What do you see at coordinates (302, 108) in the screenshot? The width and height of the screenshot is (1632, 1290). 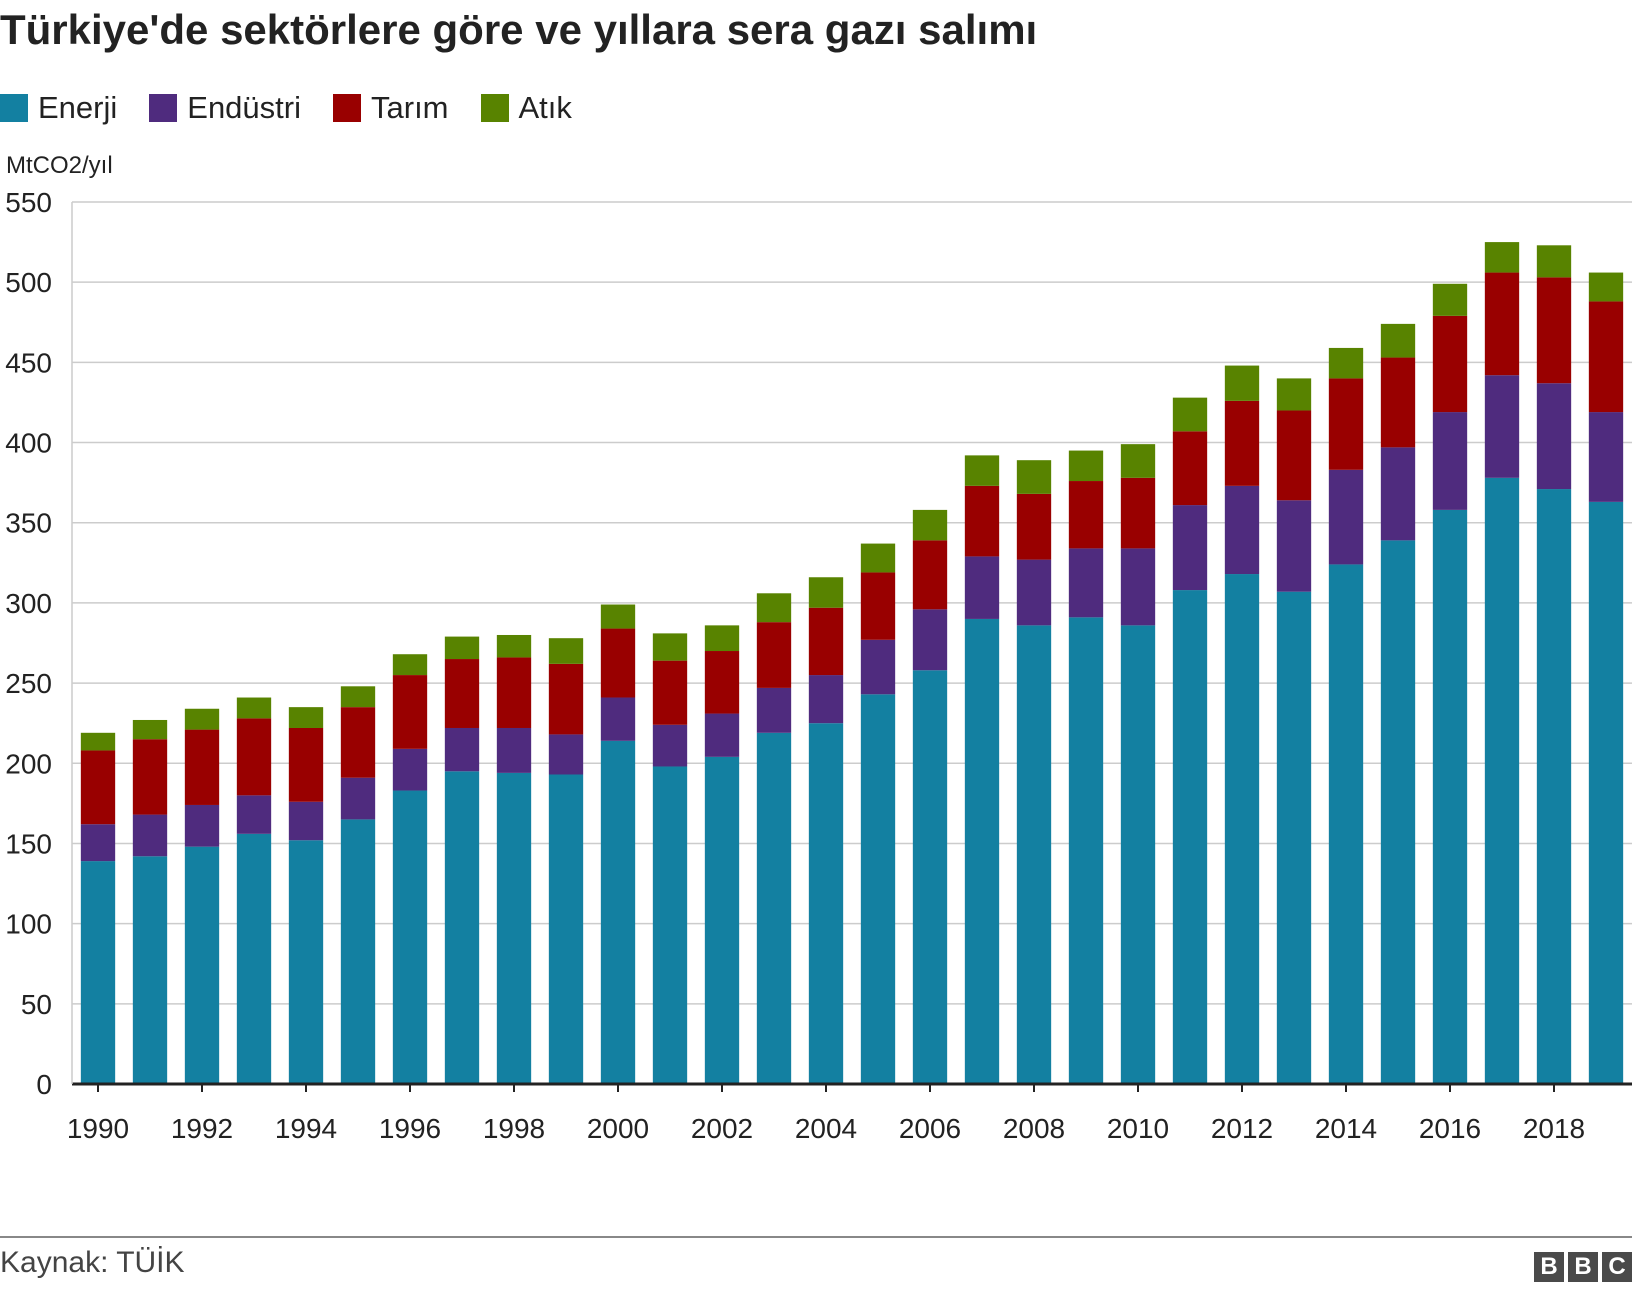 I see `legend: Enerji Endüstri Tarım Atık` at bounding box center [302, 108].